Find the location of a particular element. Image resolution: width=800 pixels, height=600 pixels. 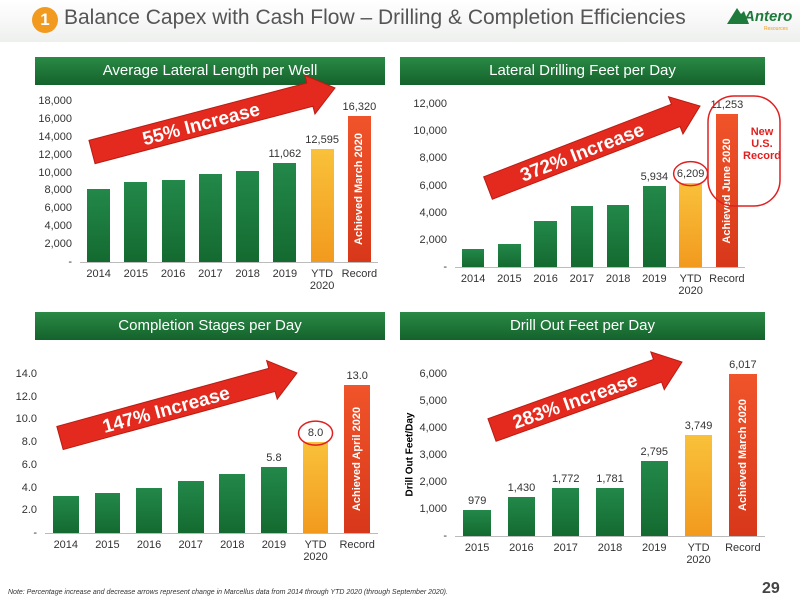

value-label: 11,253 is located at coordinates (727, 105).